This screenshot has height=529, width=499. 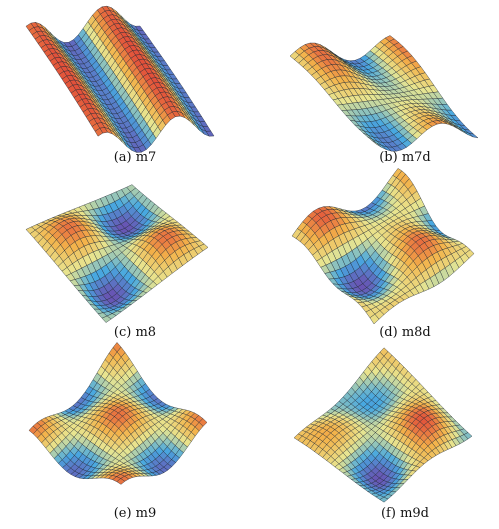 I want to click on surface-svg-m7, so click(x=120, y=79).